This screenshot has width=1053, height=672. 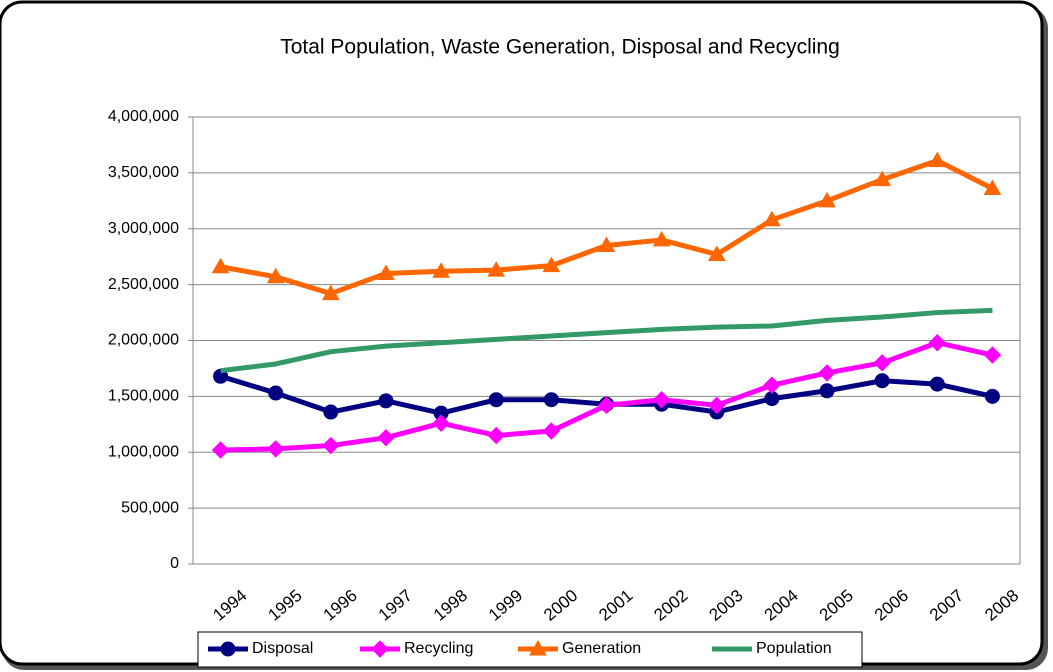 What do you see at coordinates (143, 284) in the screenshot?
I see `y-tick-label: 2,500,000` at bounding box center [143, 284].